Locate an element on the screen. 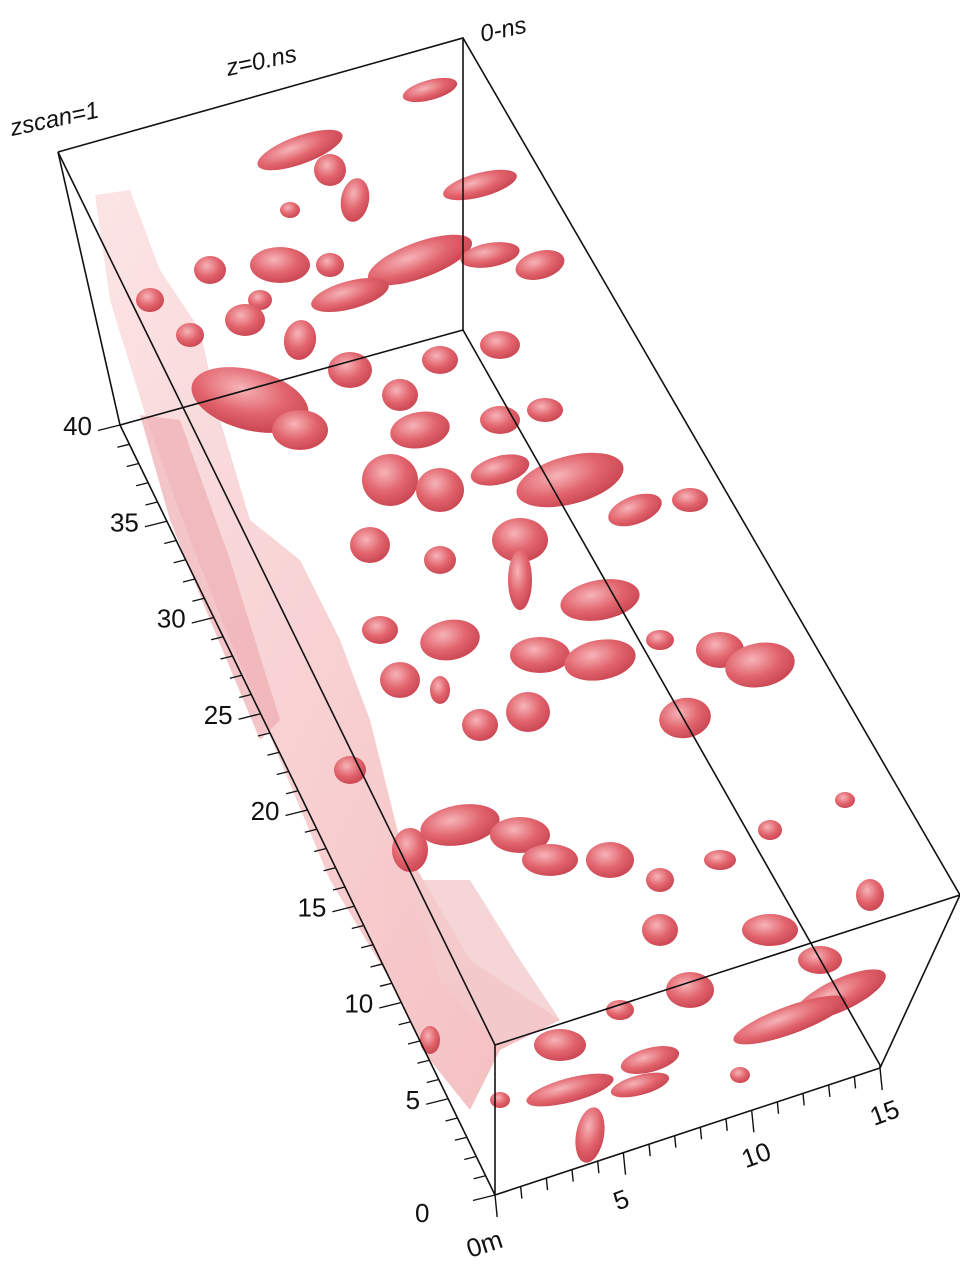 This screenshot has height=1268, width=960. y-tick-label: 30 is located at coordinates (171, 619).